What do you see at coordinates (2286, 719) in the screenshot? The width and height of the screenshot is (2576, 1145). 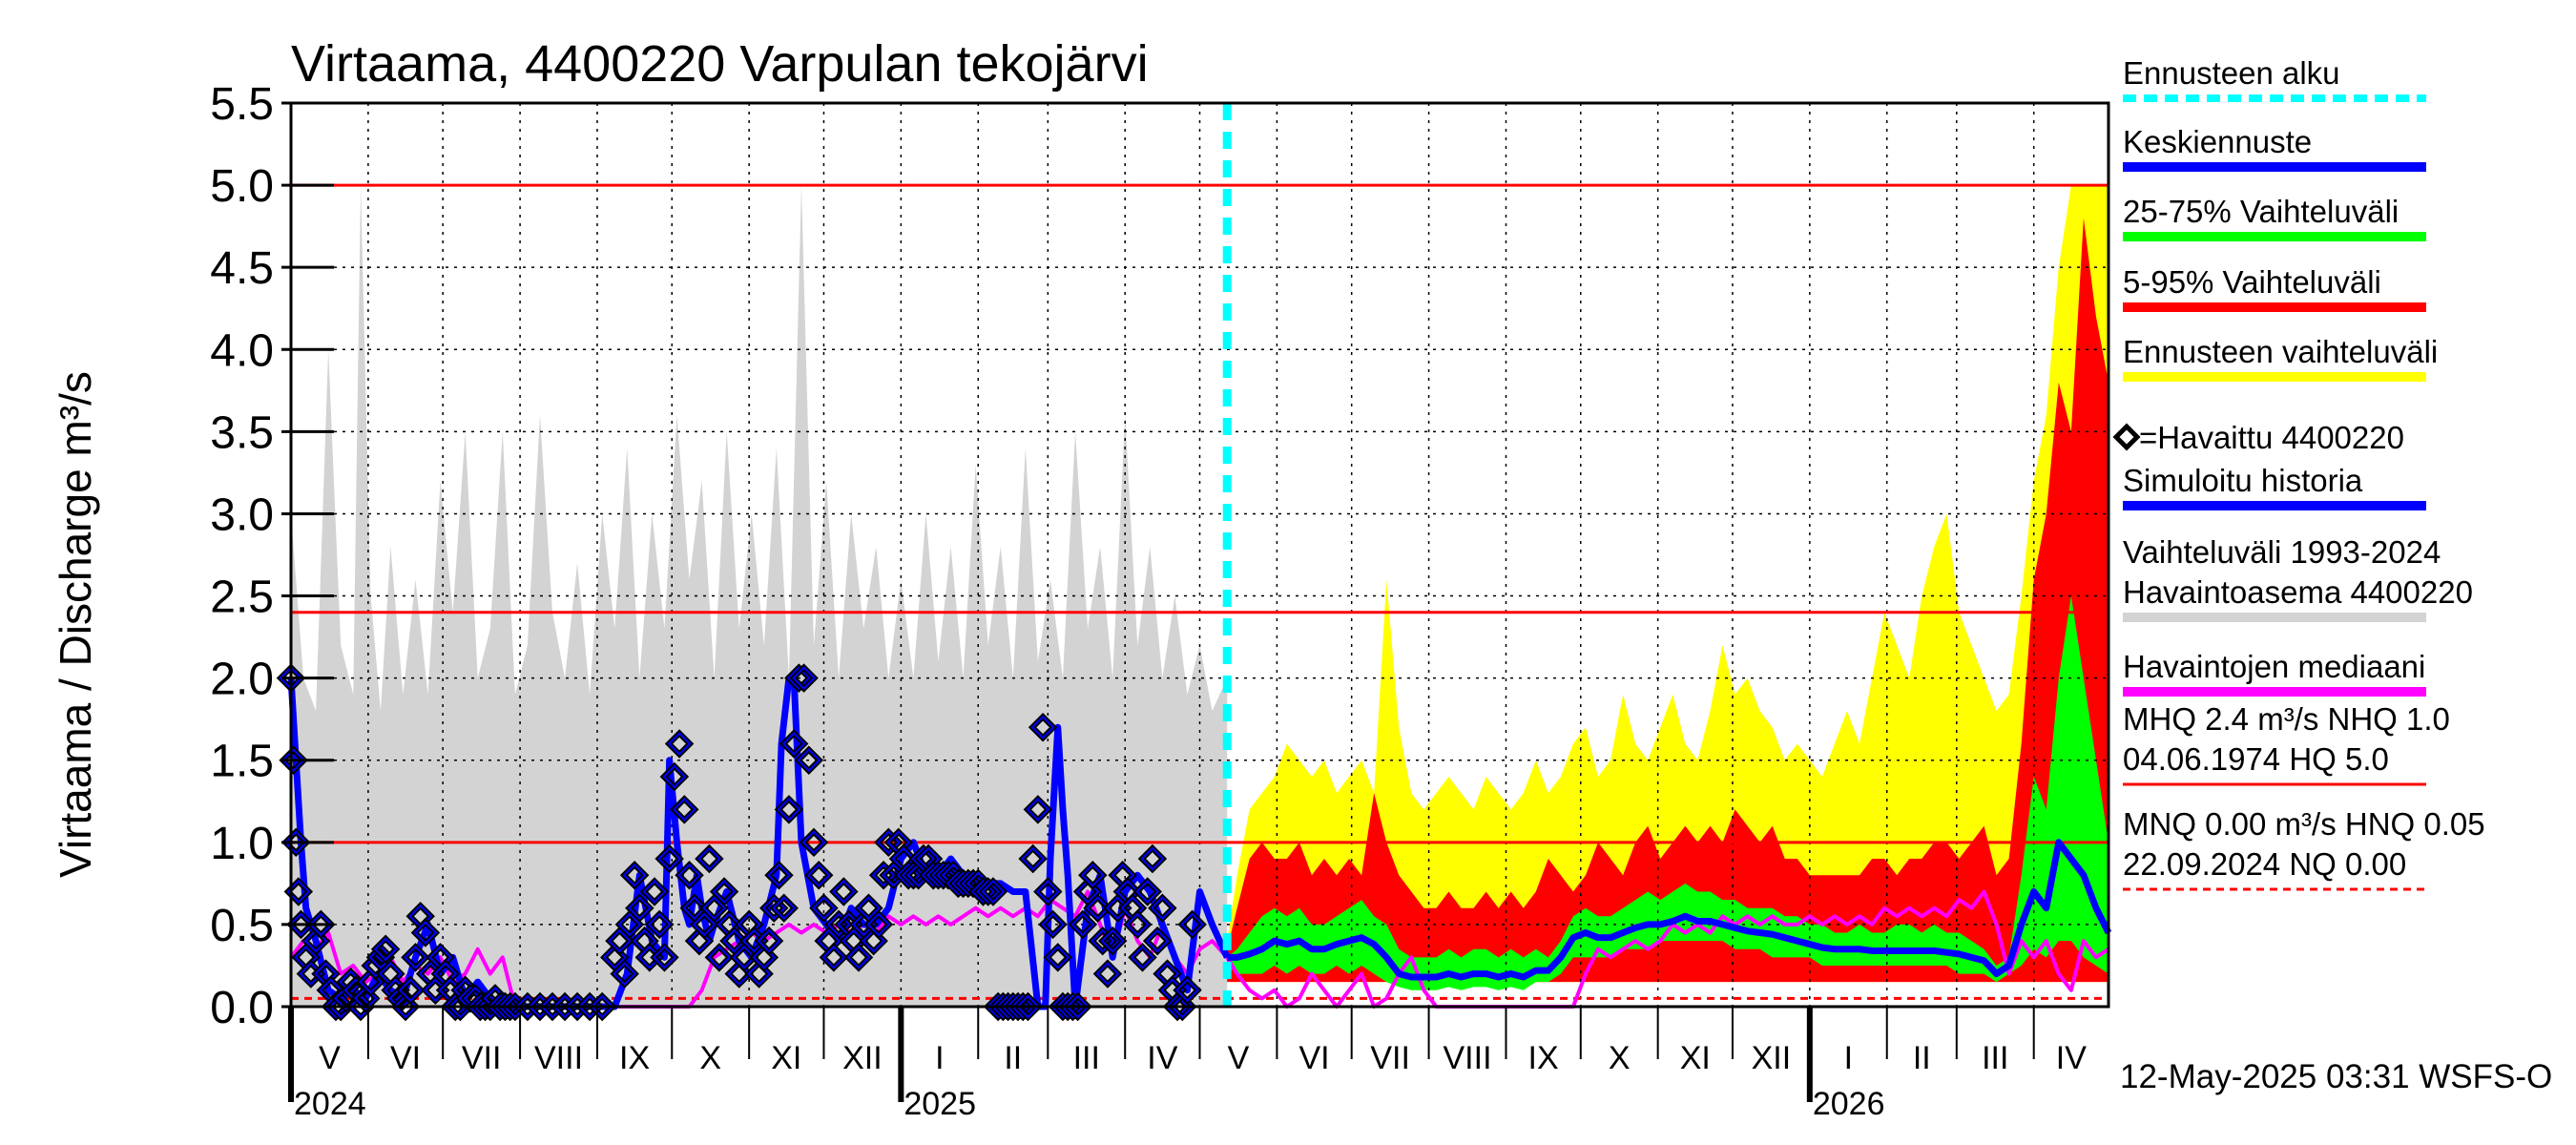 I see `legend-label: MHQ 2.4 m³/s NHQ 1.0` at bounding box center [2286, 719].